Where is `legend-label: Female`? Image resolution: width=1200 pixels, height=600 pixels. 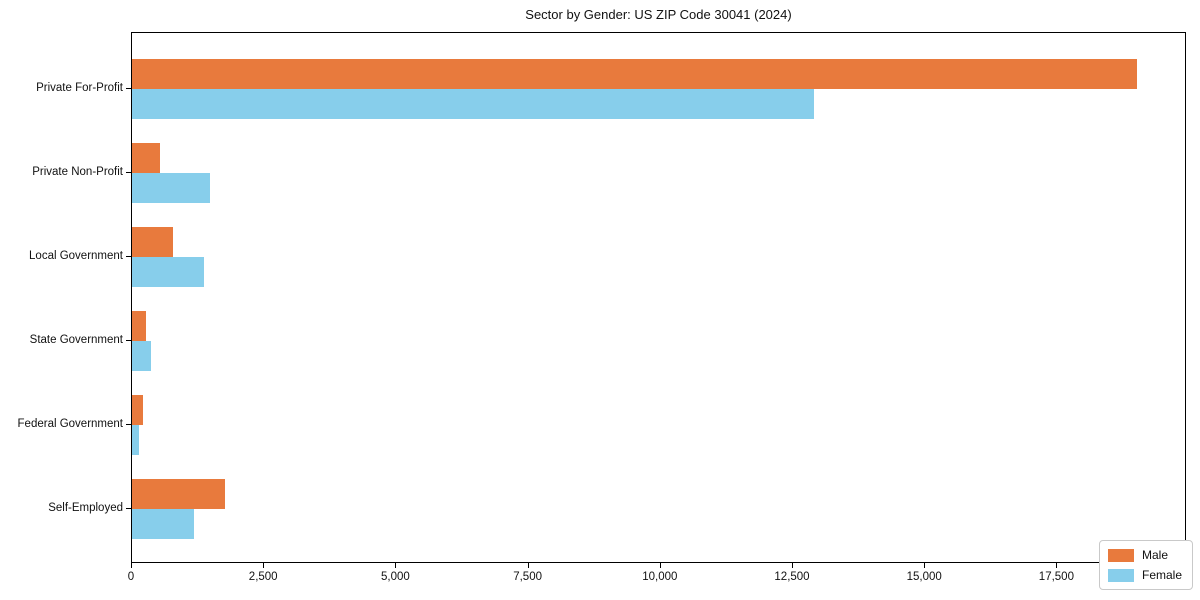 legend-label: Female is located at coordinates (1161, 575).